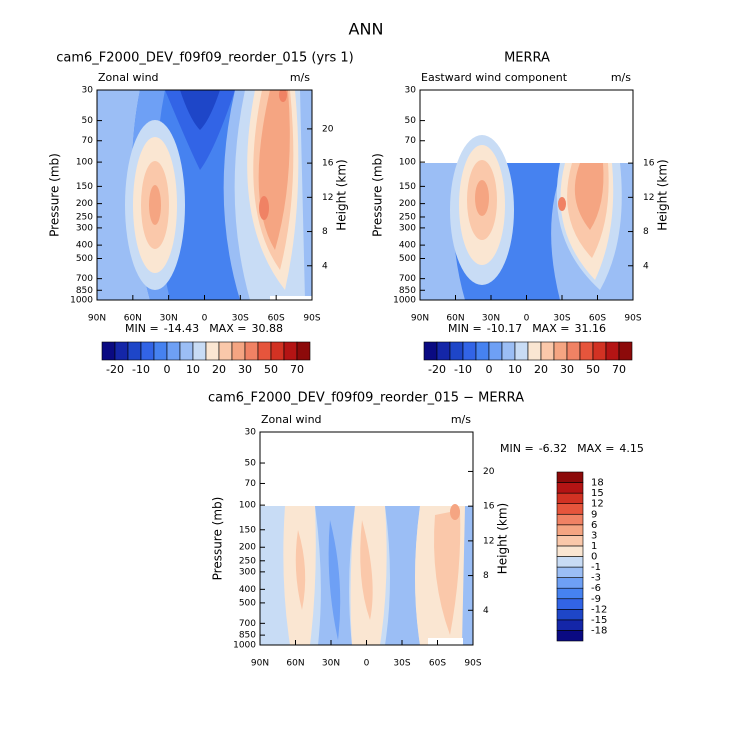 Image resolution: width=733 pixels, height=739 pixels. What do you see at coordinates (115, 369) in the screenshot?
I see `colorbar-label: -20` at bounding box center [115, 369].